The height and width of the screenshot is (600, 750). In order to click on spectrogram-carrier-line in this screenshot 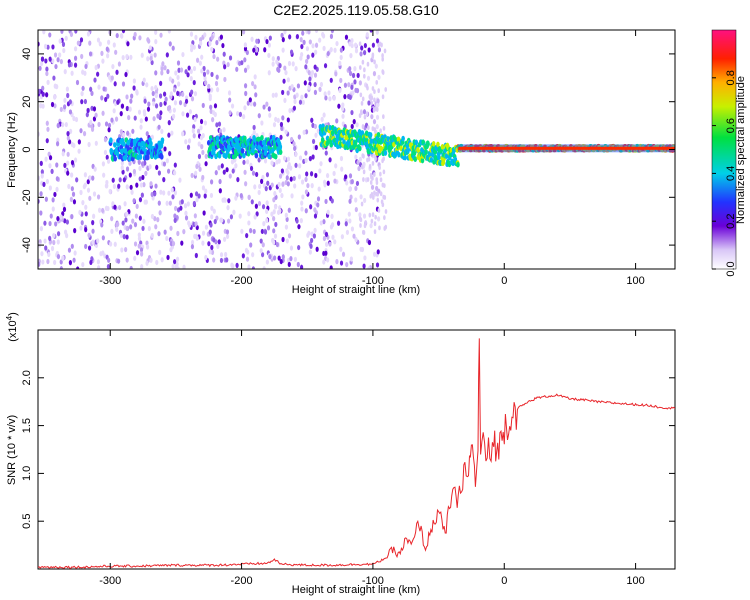, I will do `click(566, 148)`.